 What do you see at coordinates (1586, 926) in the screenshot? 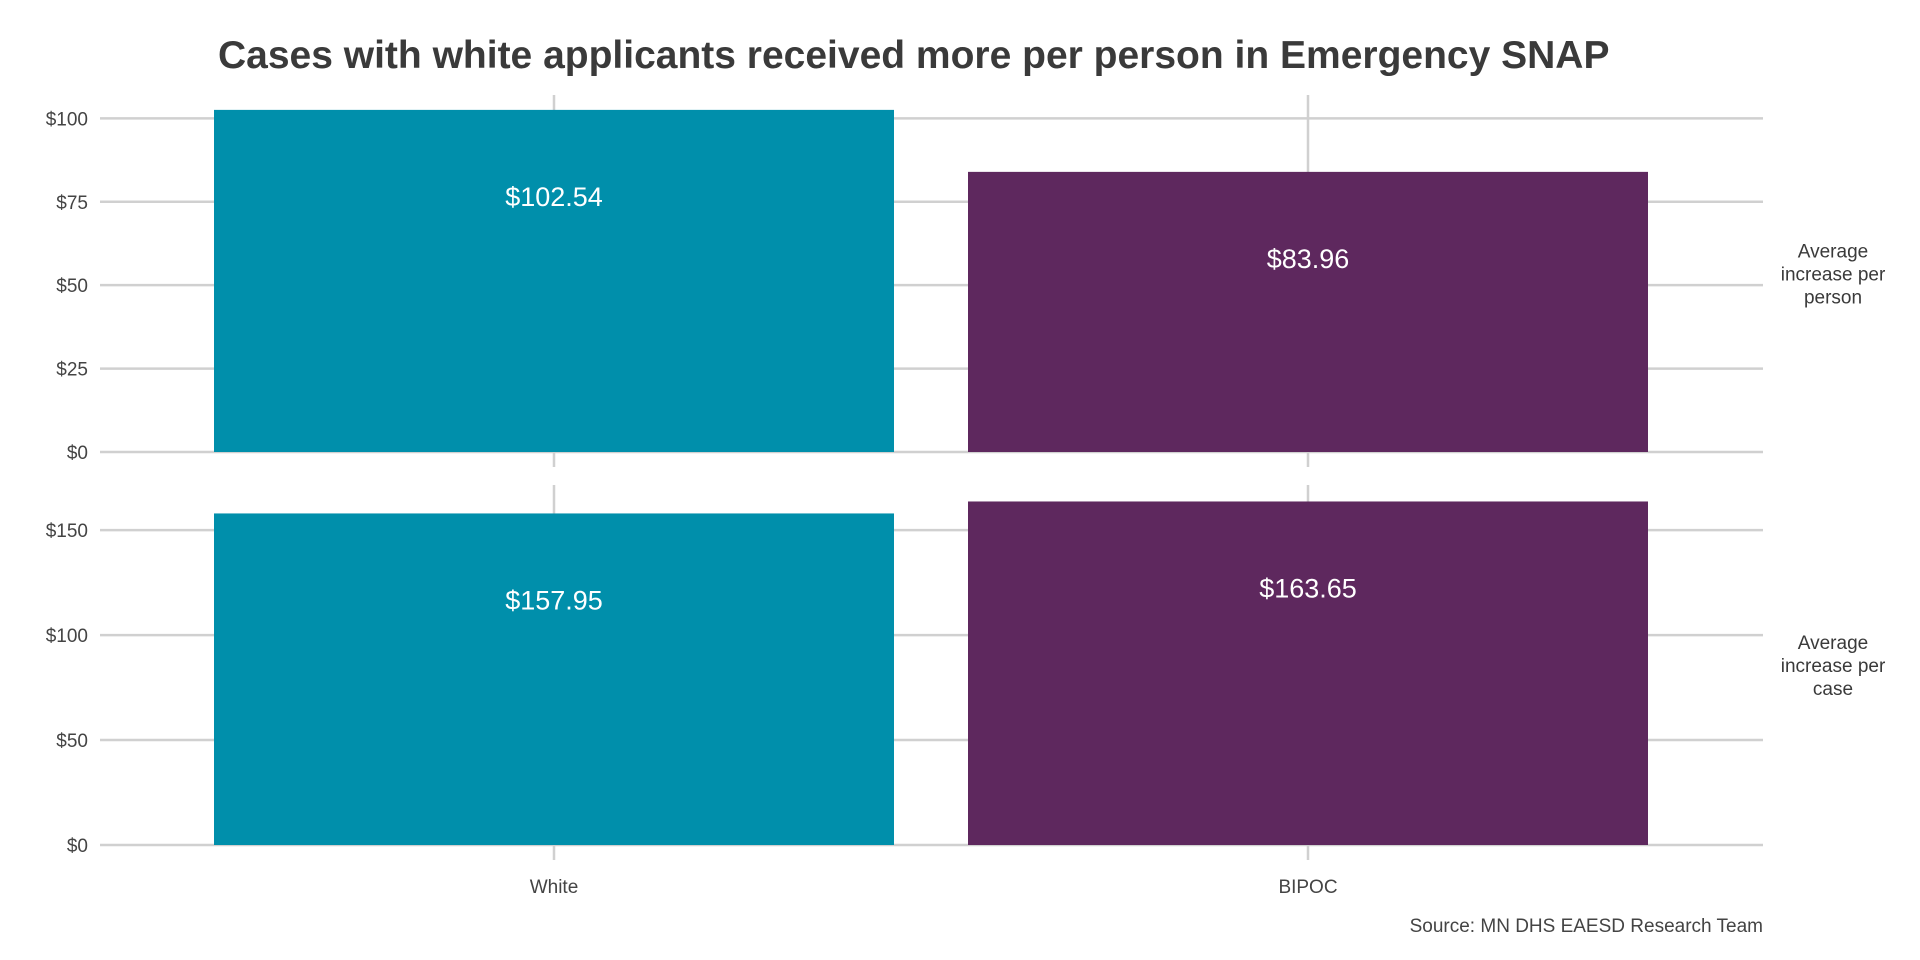
I see `chart-source-caption: Source: MN DHS EAESD Research Team` at bounding box center [1586, 926].